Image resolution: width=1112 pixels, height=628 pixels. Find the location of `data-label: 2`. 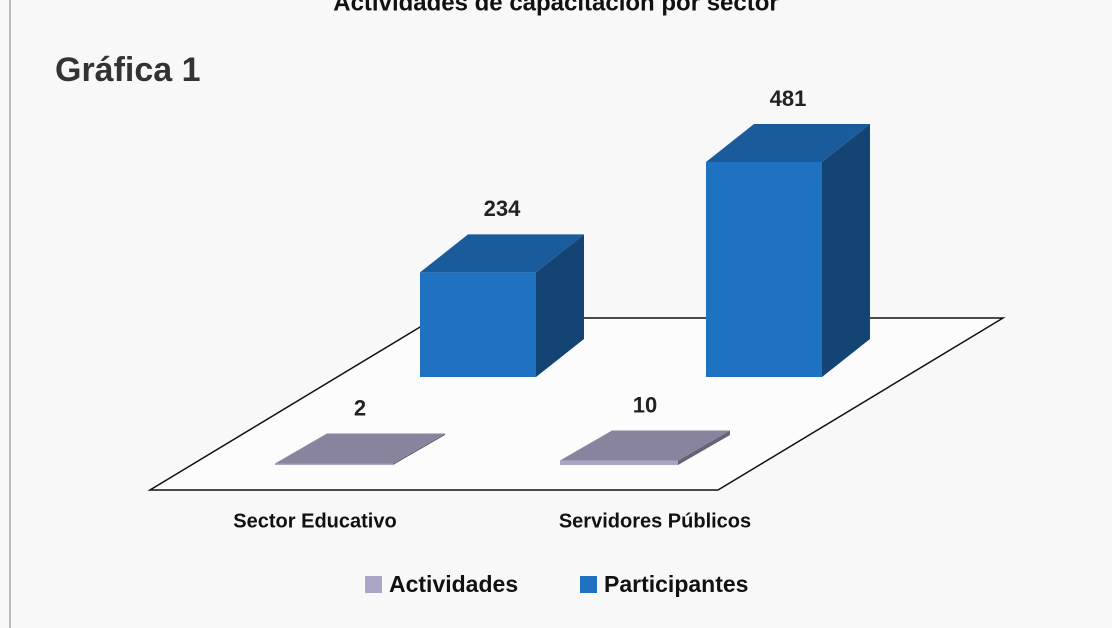

data-label: 2 is located at coordinates (360, 407).